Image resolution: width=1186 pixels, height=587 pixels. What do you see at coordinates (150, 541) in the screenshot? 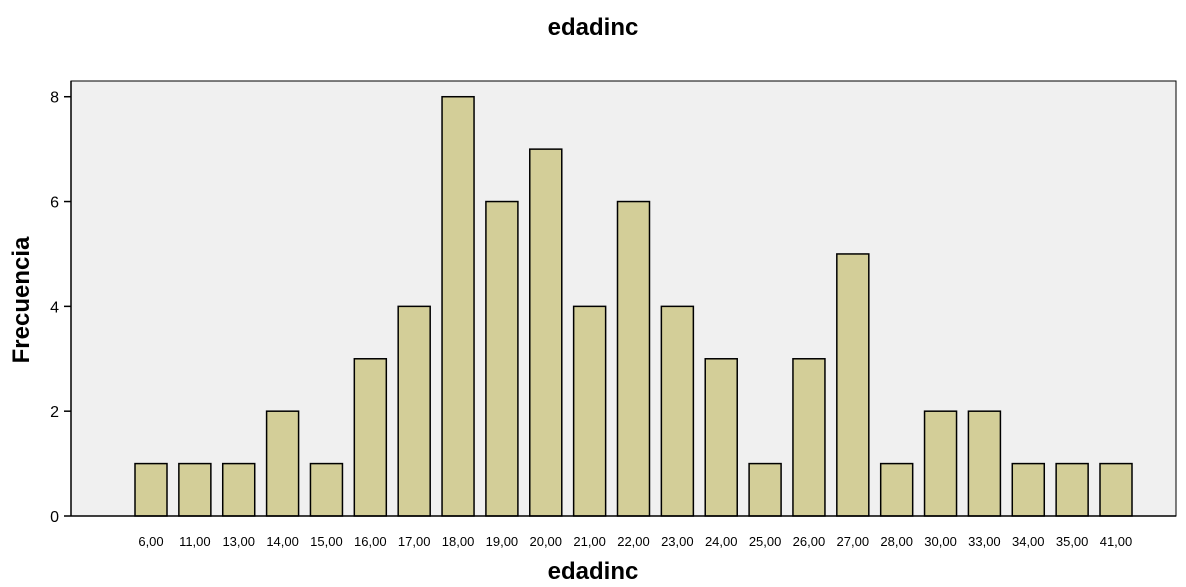
I see `x-tick-label: 6,00` at bounding box center [150, 541].